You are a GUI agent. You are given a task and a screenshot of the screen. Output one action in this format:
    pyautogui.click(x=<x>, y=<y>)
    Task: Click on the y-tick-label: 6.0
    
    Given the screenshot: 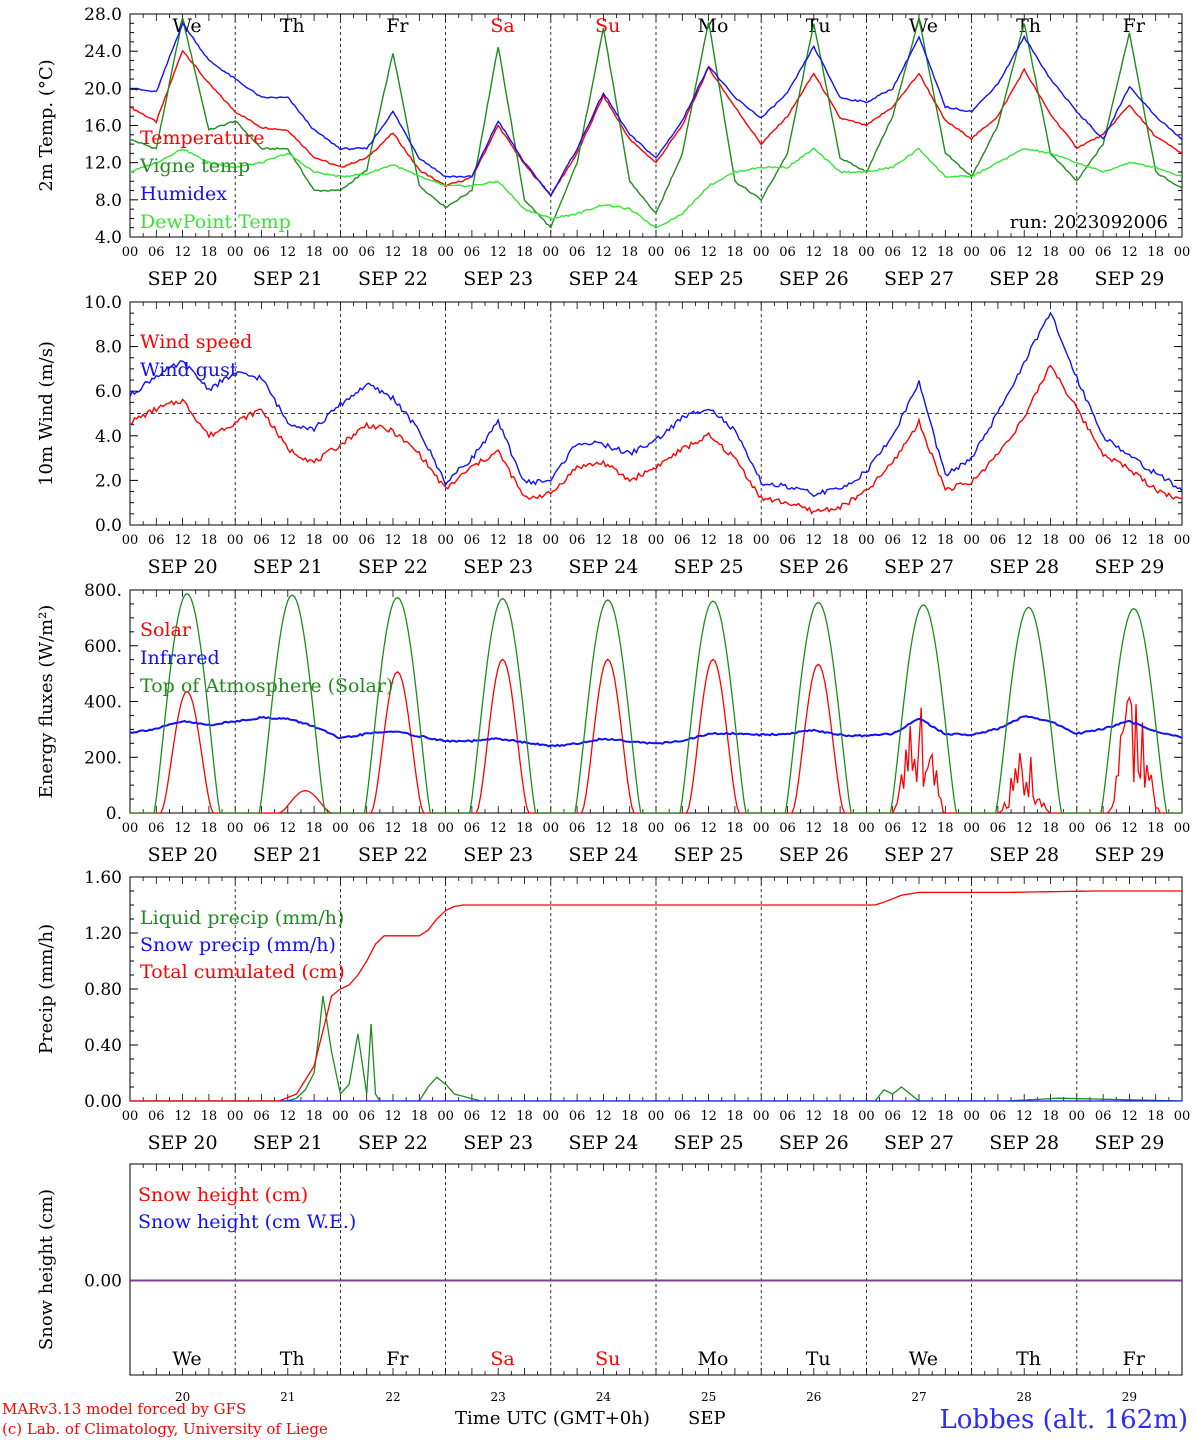 What is the action you would take?
    pyautogui.click(x=108, y=392)
    